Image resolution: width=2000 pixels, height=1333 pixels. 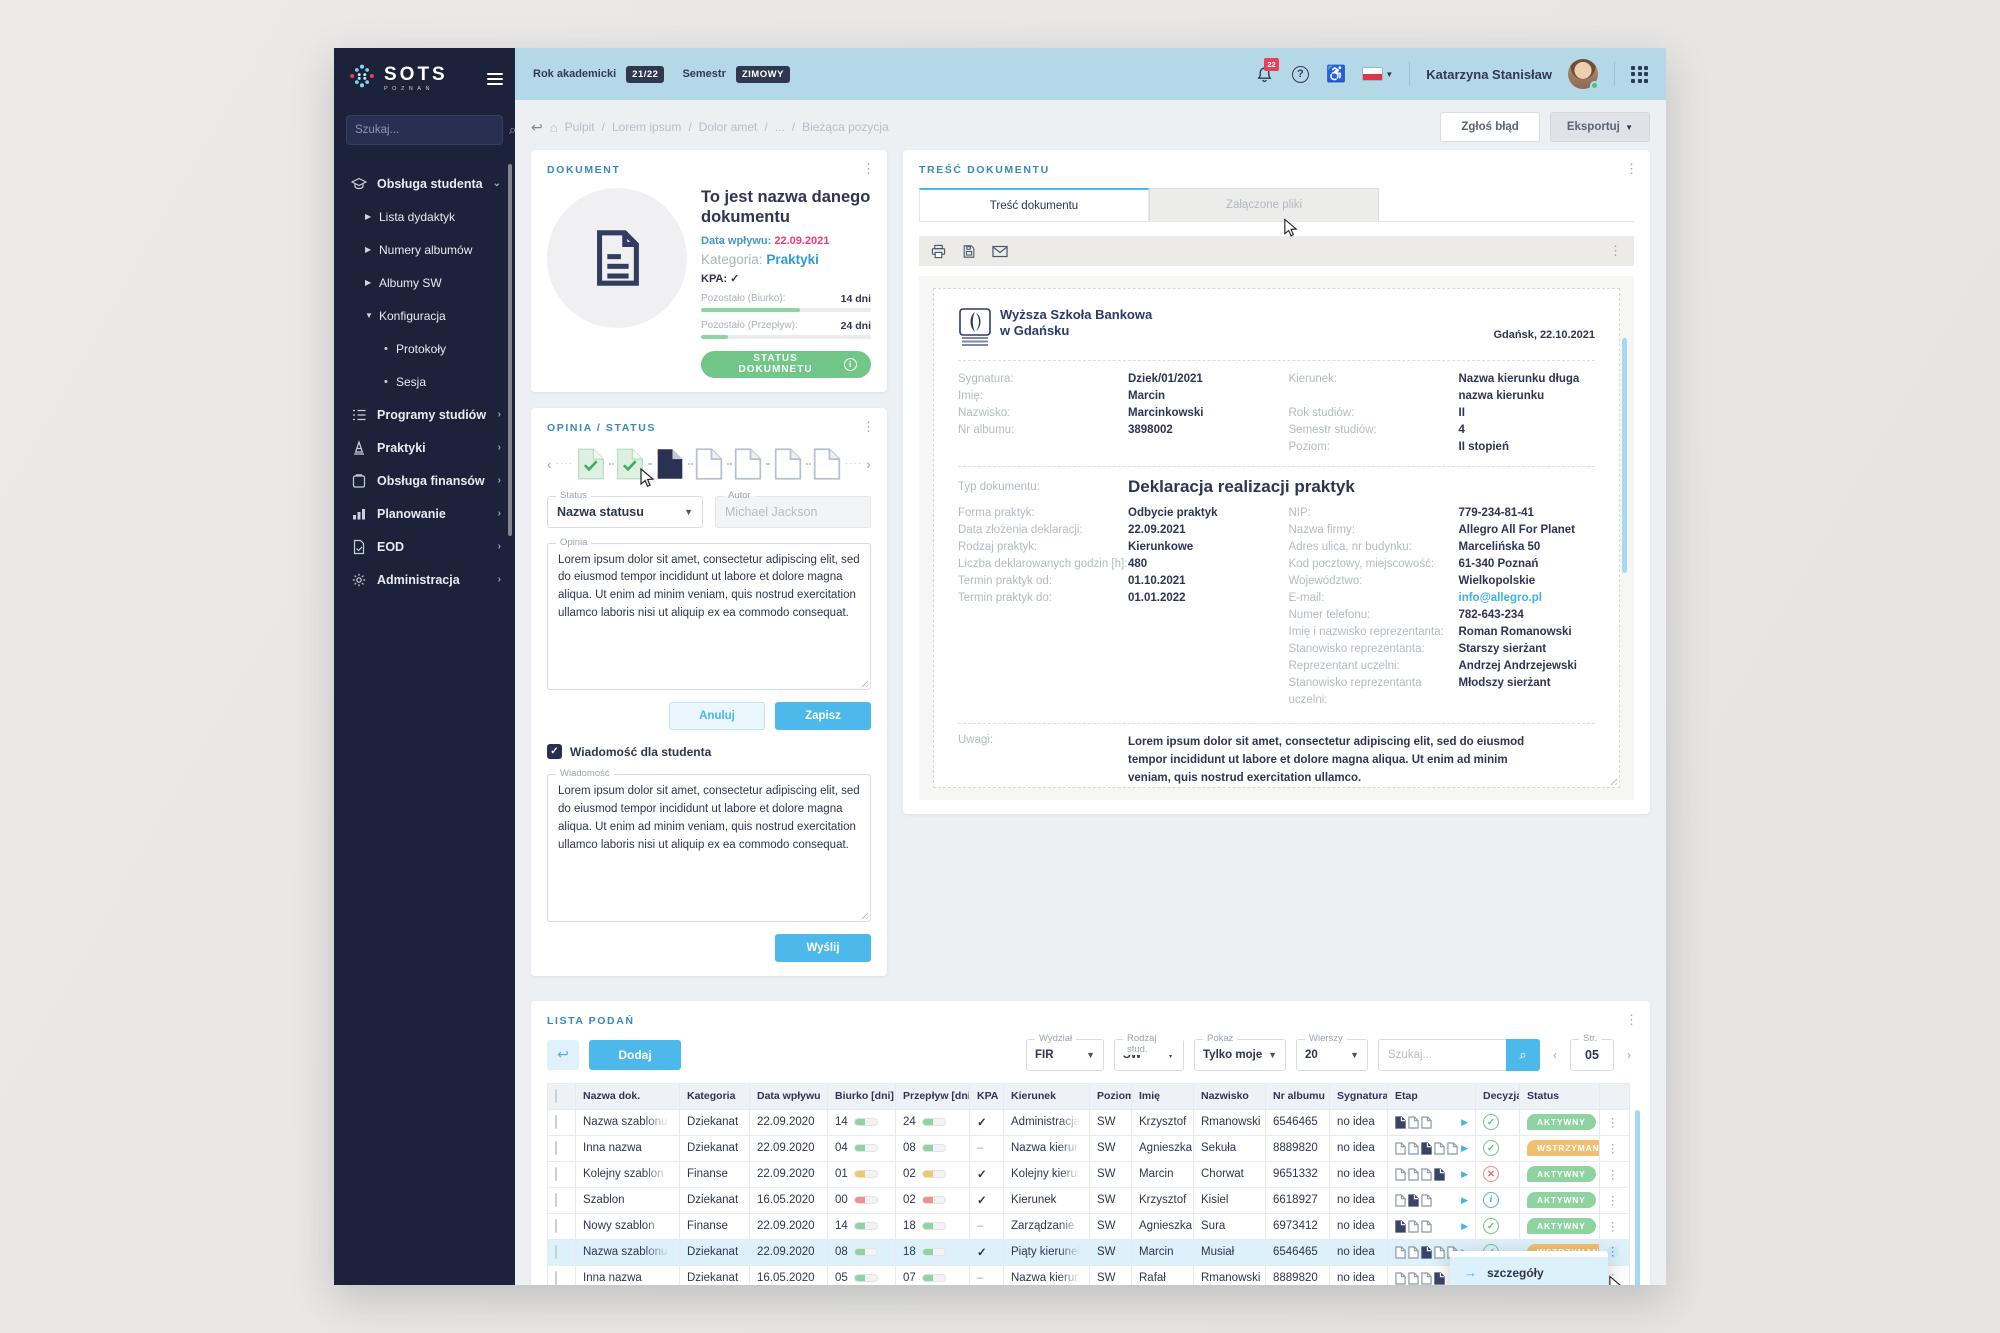 I want to click on apps-grid-icon, so click(x=1639, y=74).